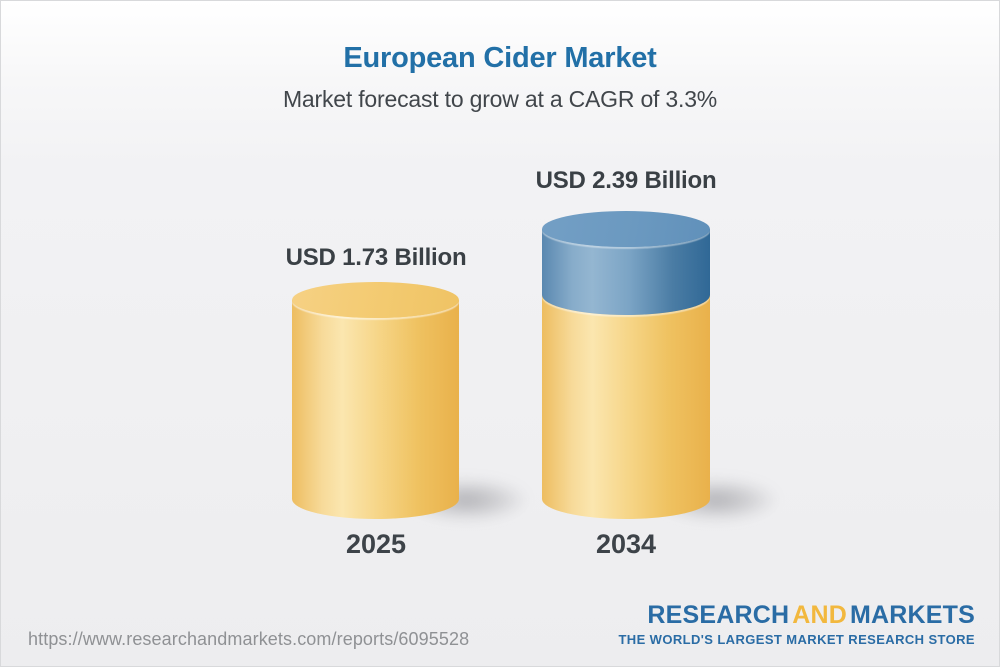 The height and width of the screenshot is (667, 1000). What do you see at coordinates (912, 615) in the screenshot?
I see `logo-word-markets: MARKETS` at bounding box center [912, 615].